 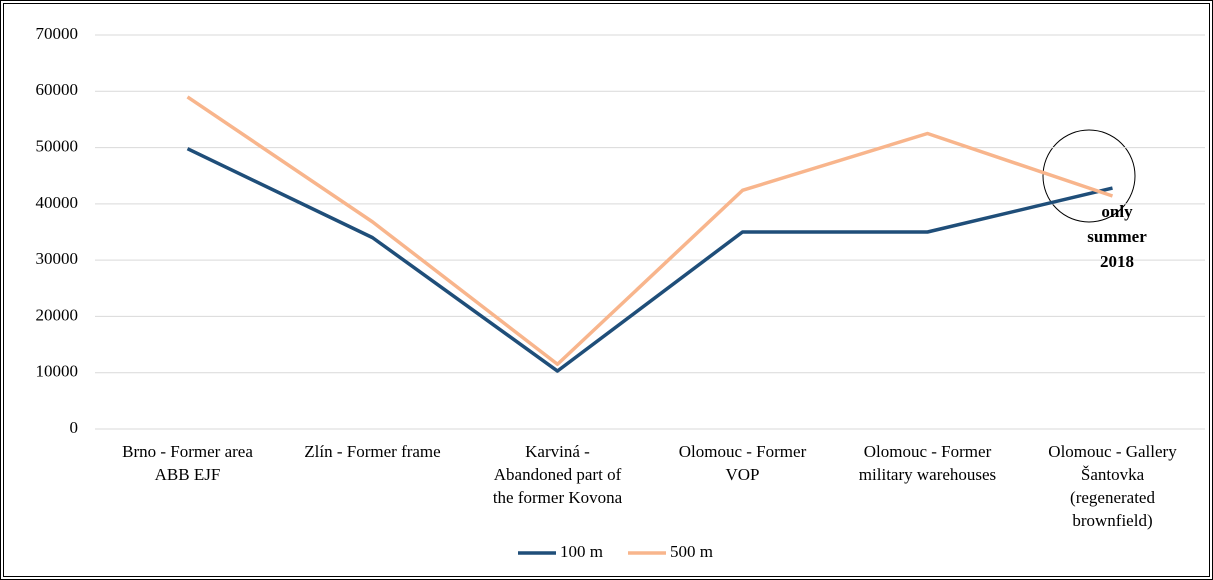 I want to click on legend-label: 100 m, so click(x=581, y=551).